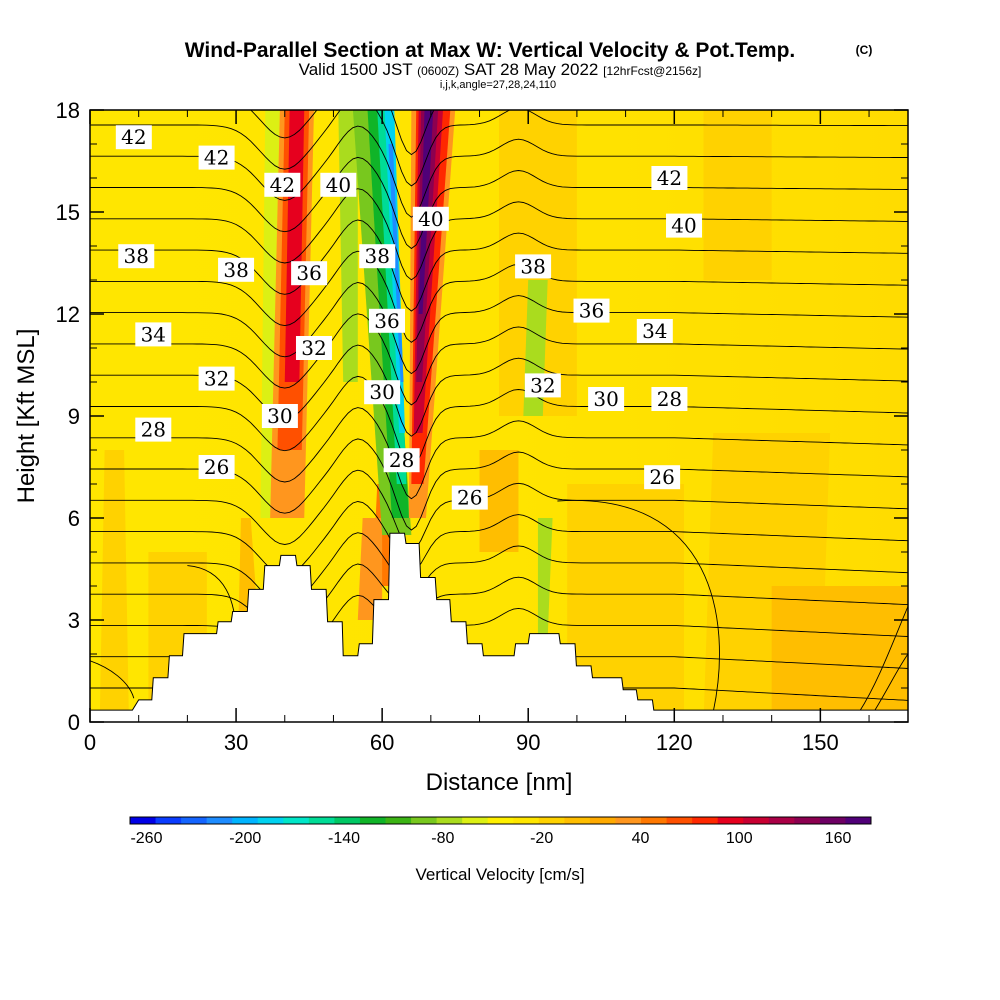  What do you see at coordinates (90, 742) in the screenshot?
I see `x-tick-label: 0` at bounding box center [90, 742].